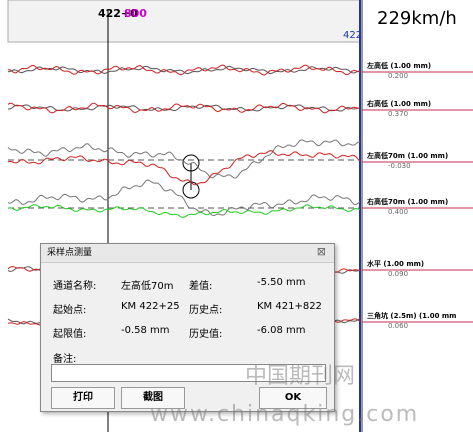  Describe the element at coordinates (395, 263) in the screenshot. I see `channel-label: 水平 (1.00 mm)` at that location.